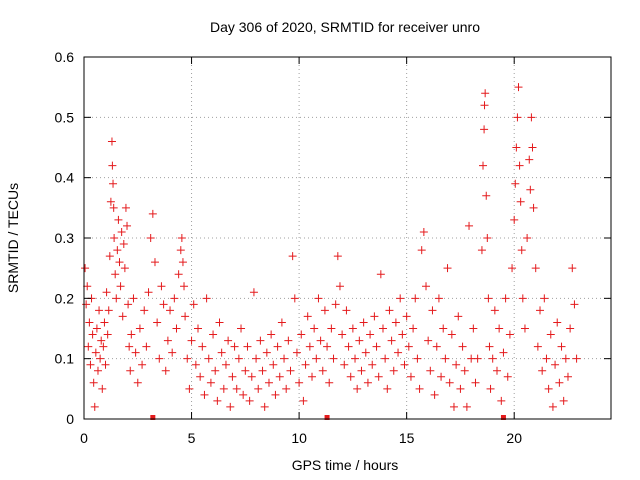  What do you see at coordinates (65, 298) in the screenshot?
I see `y-tick-label: 0.2` at bounding box center [65, 298].